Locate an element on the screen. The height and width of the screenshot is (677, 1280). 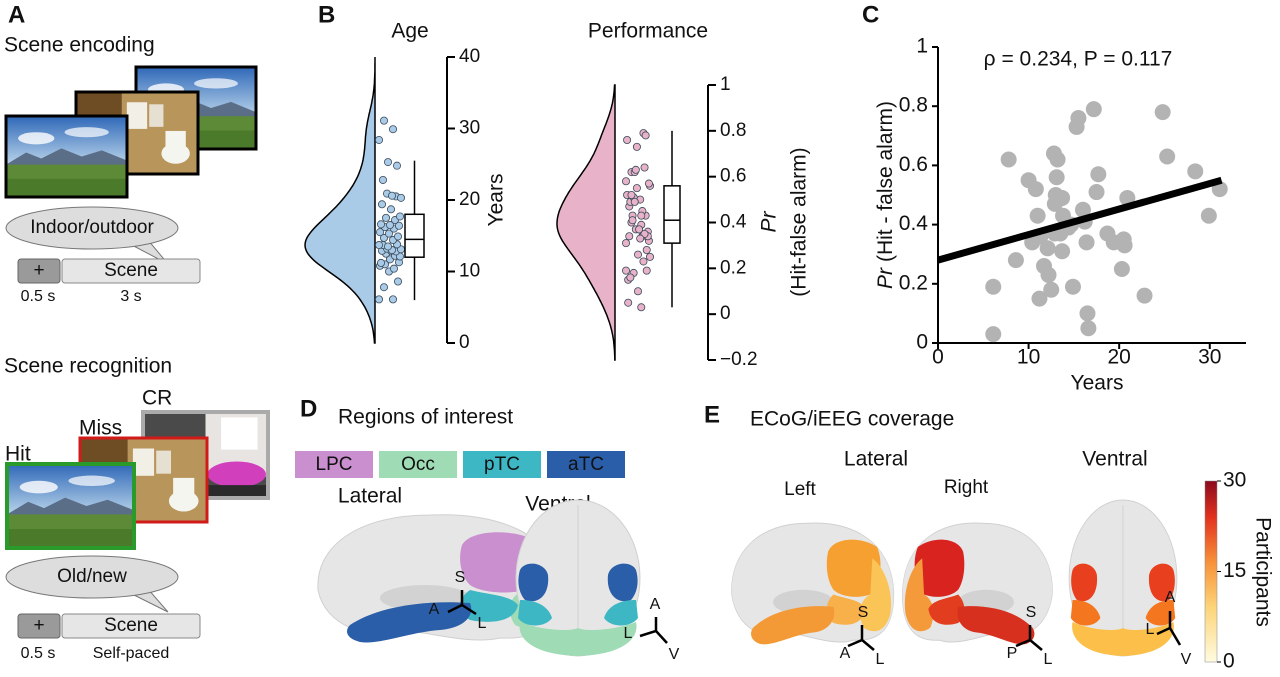
colorbar-tick-label: 15 is located at coordinates (1234, 570).